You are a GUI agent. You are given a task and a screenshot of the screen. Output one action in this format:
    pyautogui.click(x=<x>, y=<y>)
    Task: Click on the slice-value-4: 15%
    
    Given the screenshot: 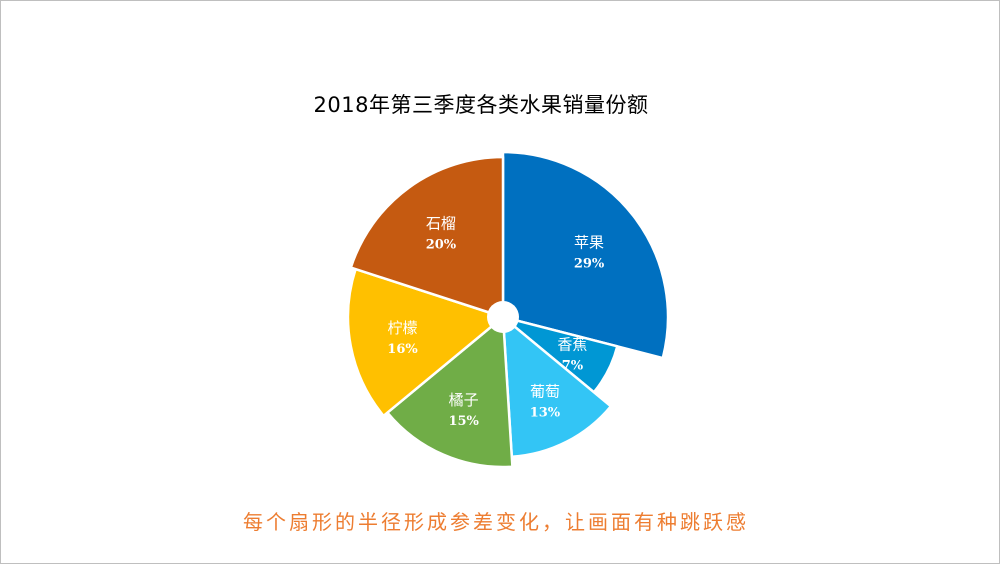 What is the action you would take?
    pyautogui.click(x=463, y=421)
    